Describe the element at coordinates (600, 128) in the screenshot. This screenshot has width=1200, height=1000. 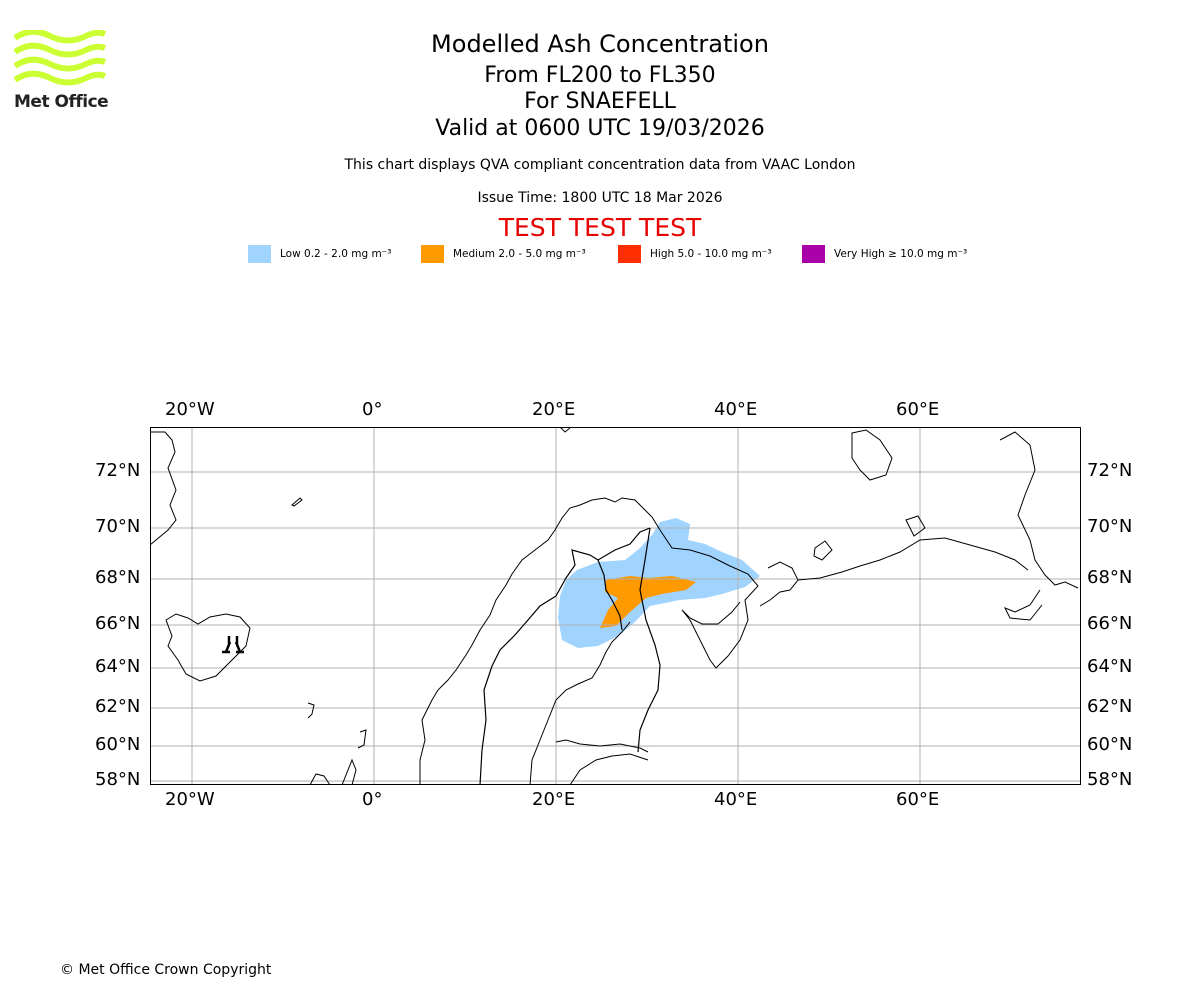
I see `valid-time: Valid at 0600 UTC 19/03/2026` at that location.